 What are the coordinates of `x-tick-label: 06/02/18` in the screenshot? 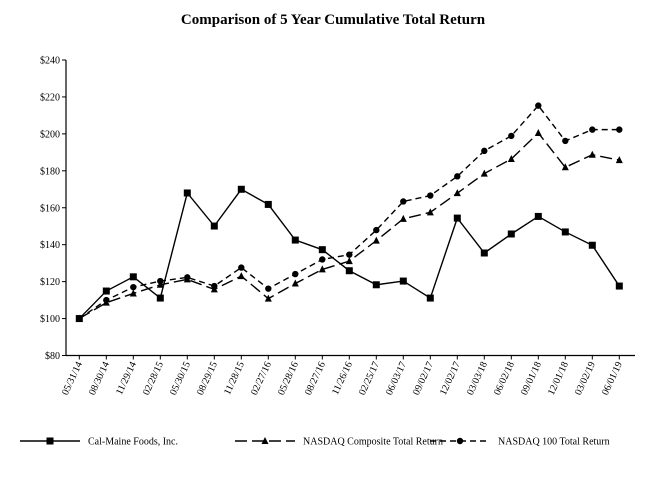 It's located at (504, 378).